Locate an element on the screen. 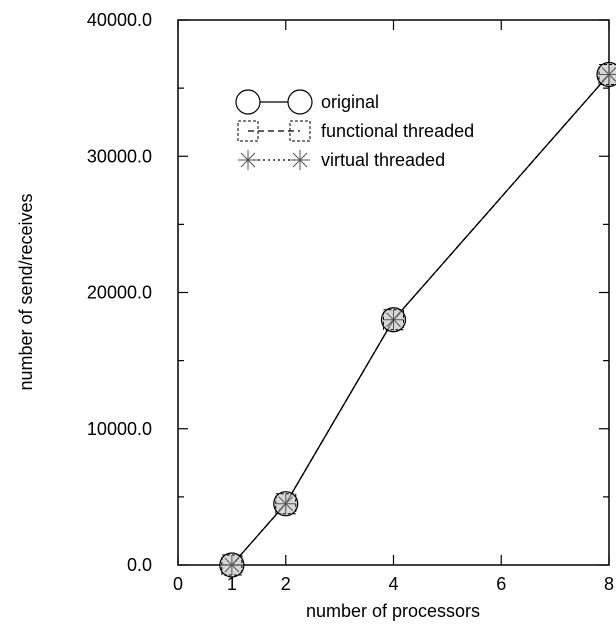  legend-item: original is located at coordinates (307, 102).